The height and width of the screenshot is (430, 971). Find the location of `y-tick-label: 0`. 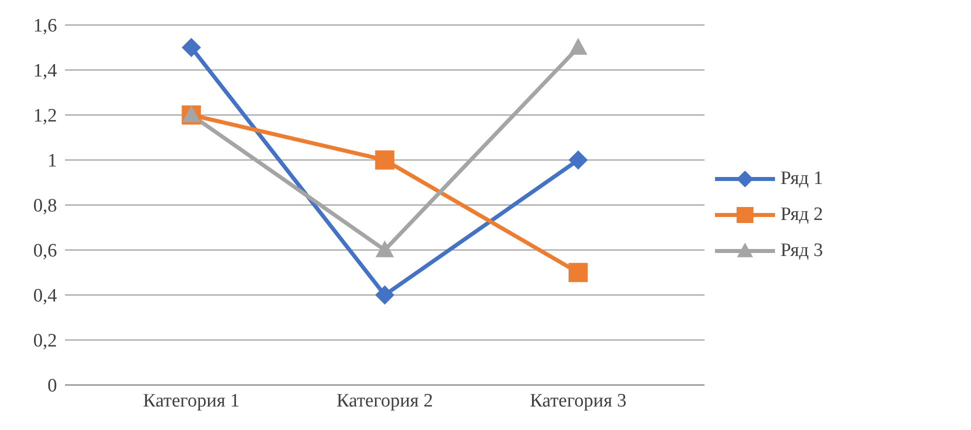

y-tick-label: 0 is located at coordinates (52, 386).